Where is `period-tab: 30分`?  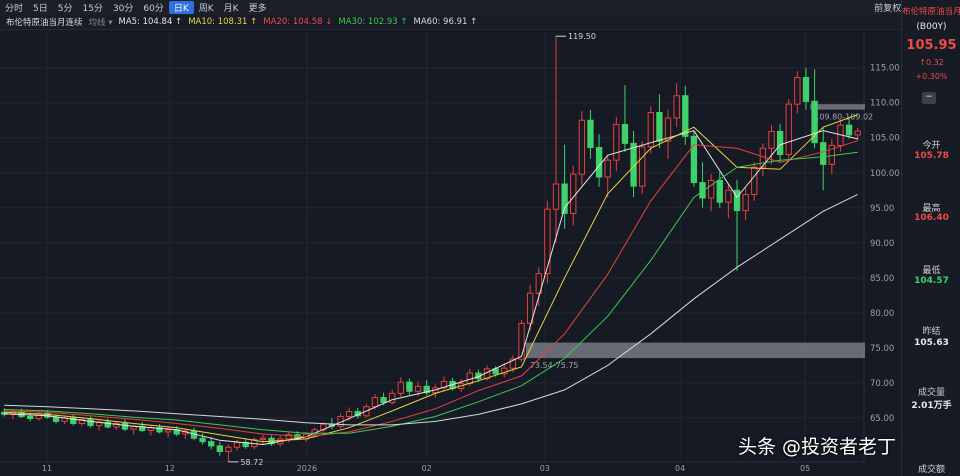 period-tab: 30分 is located at coordinates (123, 9).